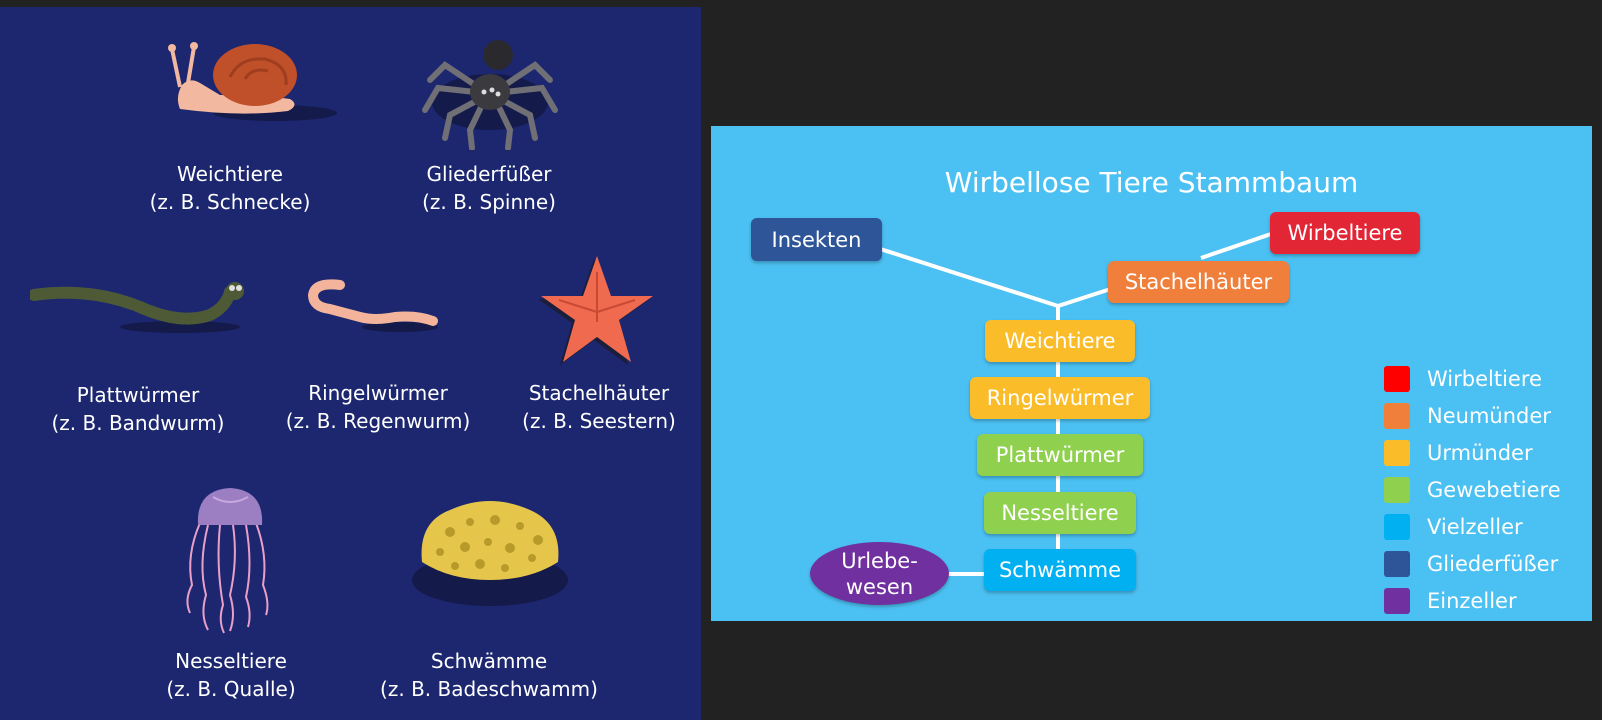  I want to click on animal-name: Stachelhäuter, so click(599, 393).